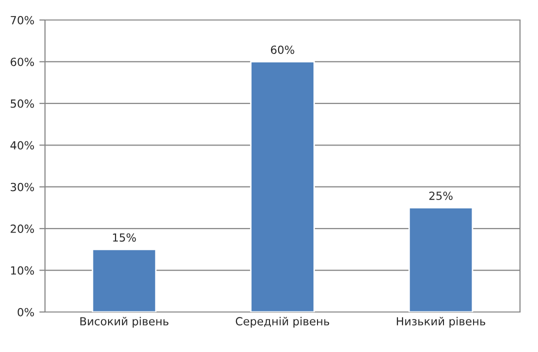 Image resolution: width=538 pixels, height=352 pixels. I want to click on x-tick-label: Середній рівень, so click(283, 322).